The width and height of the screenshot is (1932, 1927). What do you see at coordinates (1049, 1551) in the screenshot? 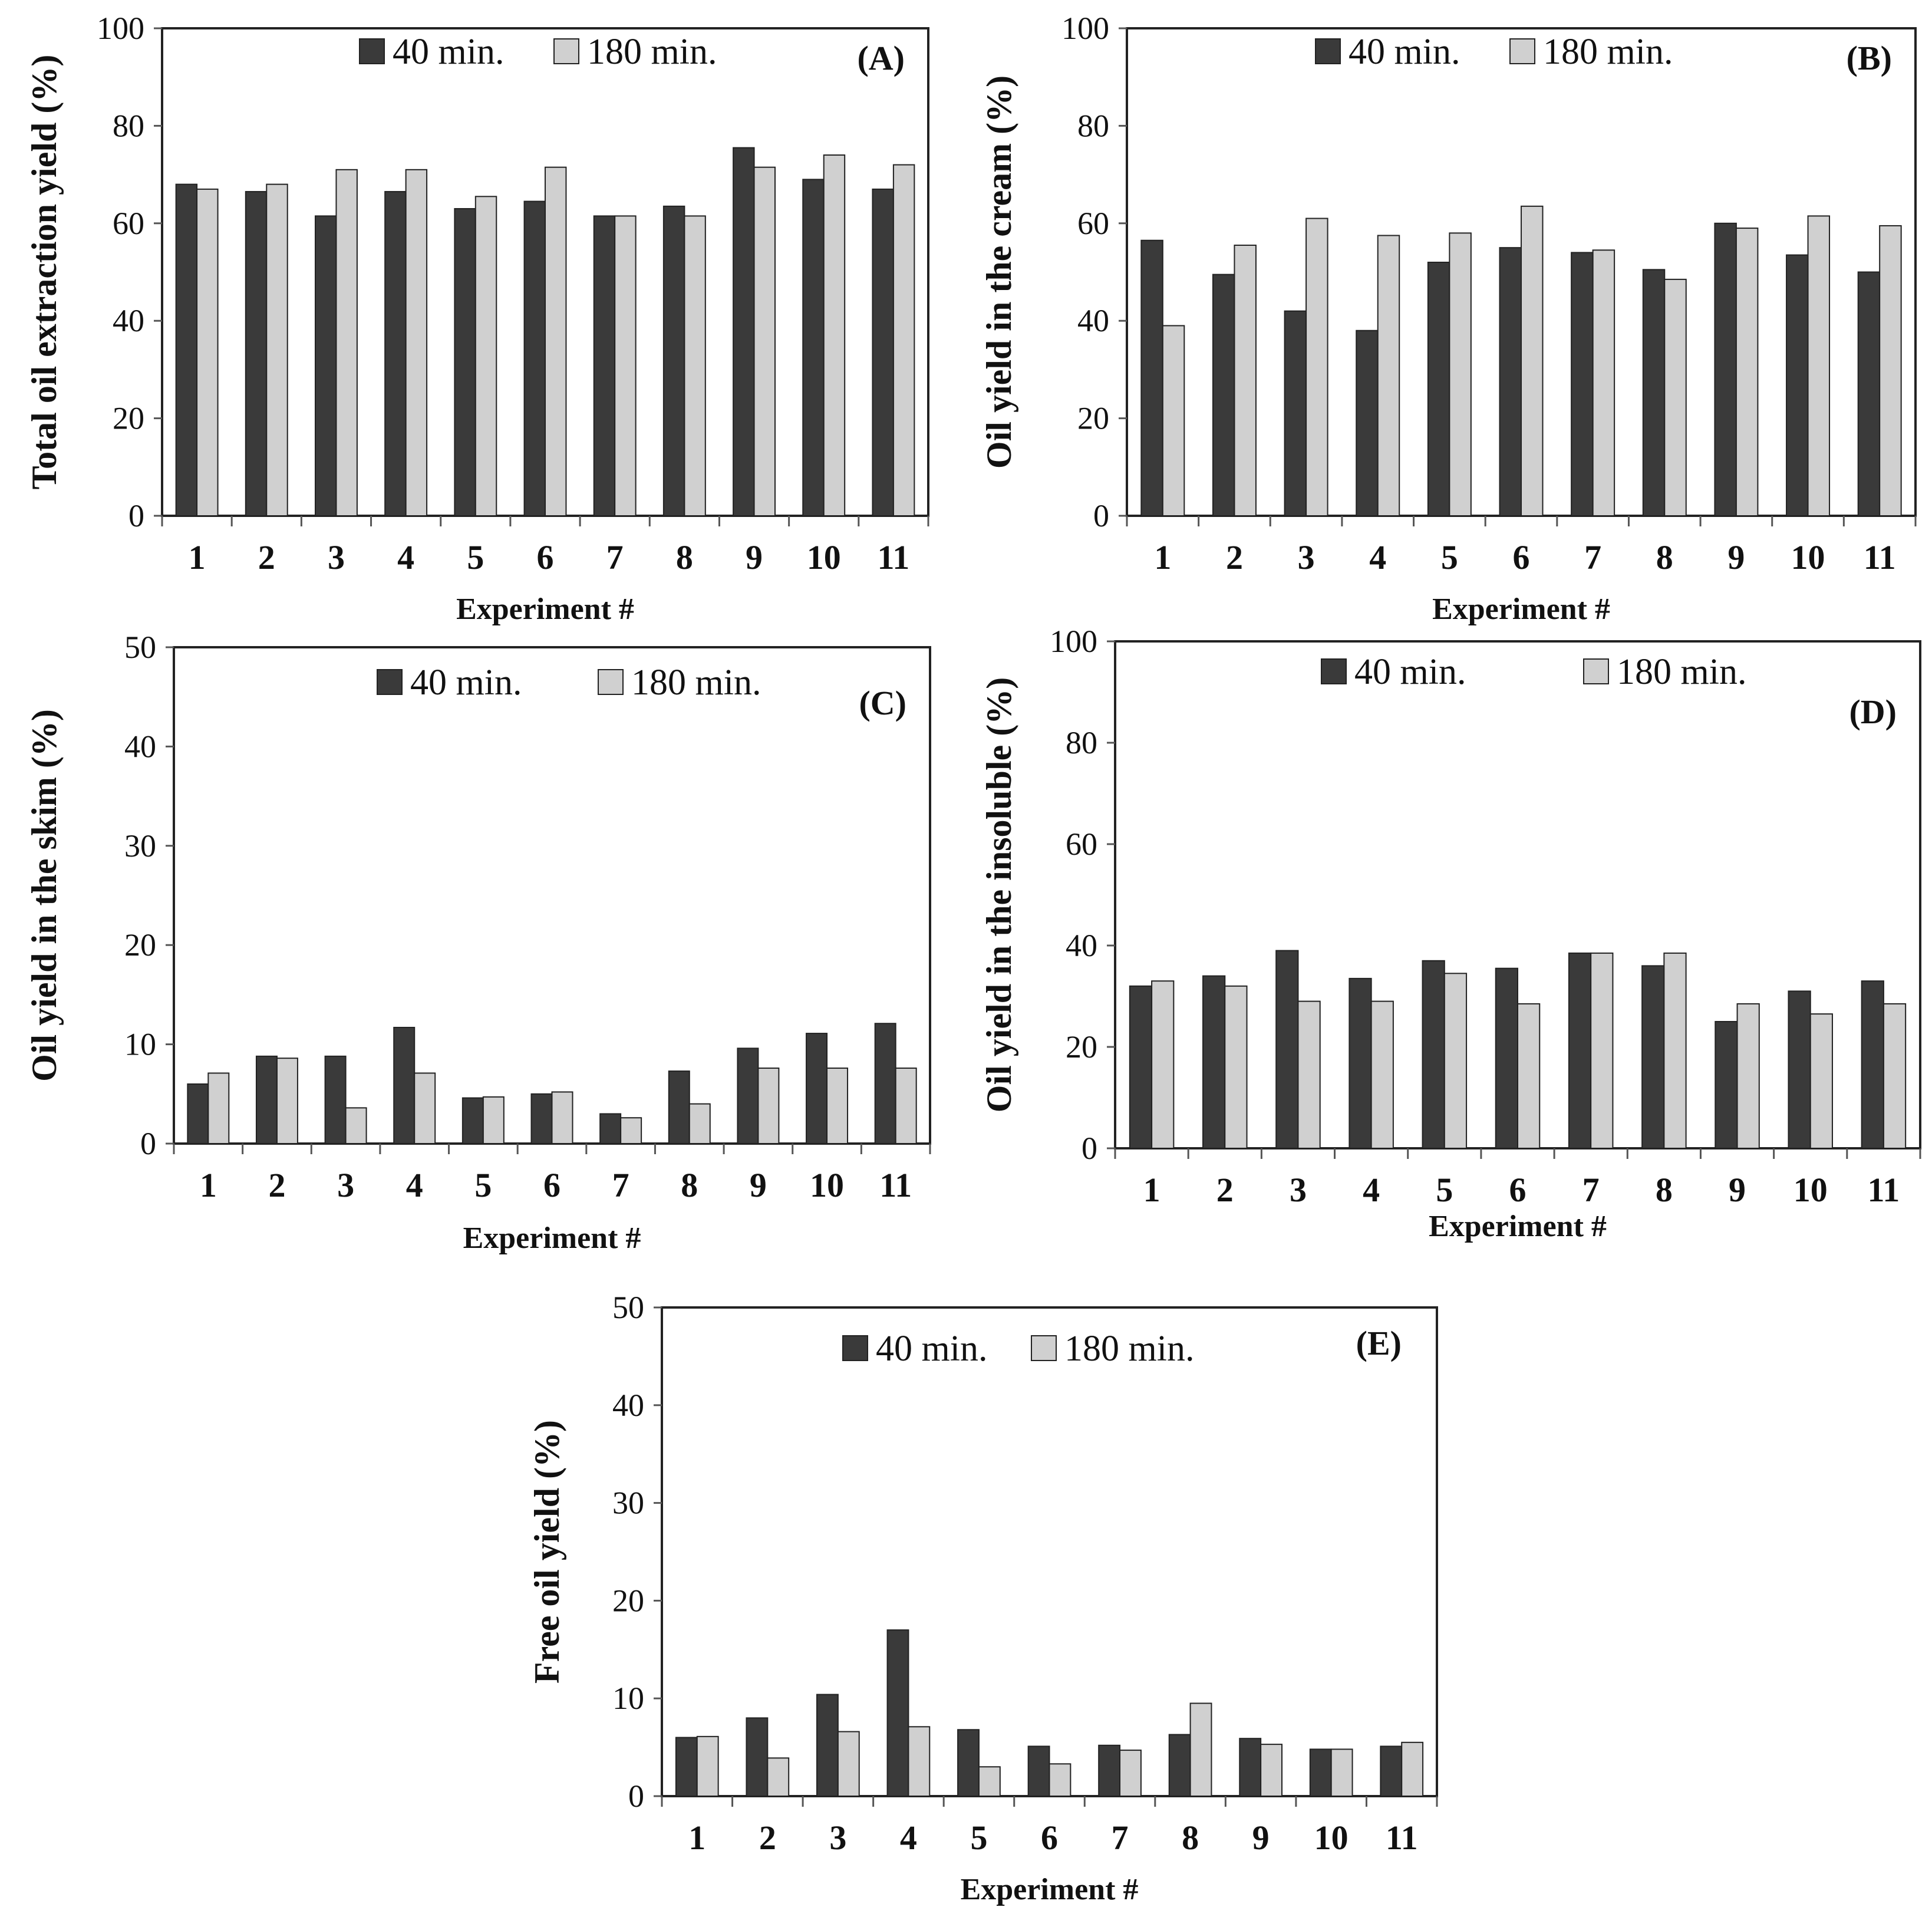
I see `plot-frame` at bounding box center [1049, 1551].